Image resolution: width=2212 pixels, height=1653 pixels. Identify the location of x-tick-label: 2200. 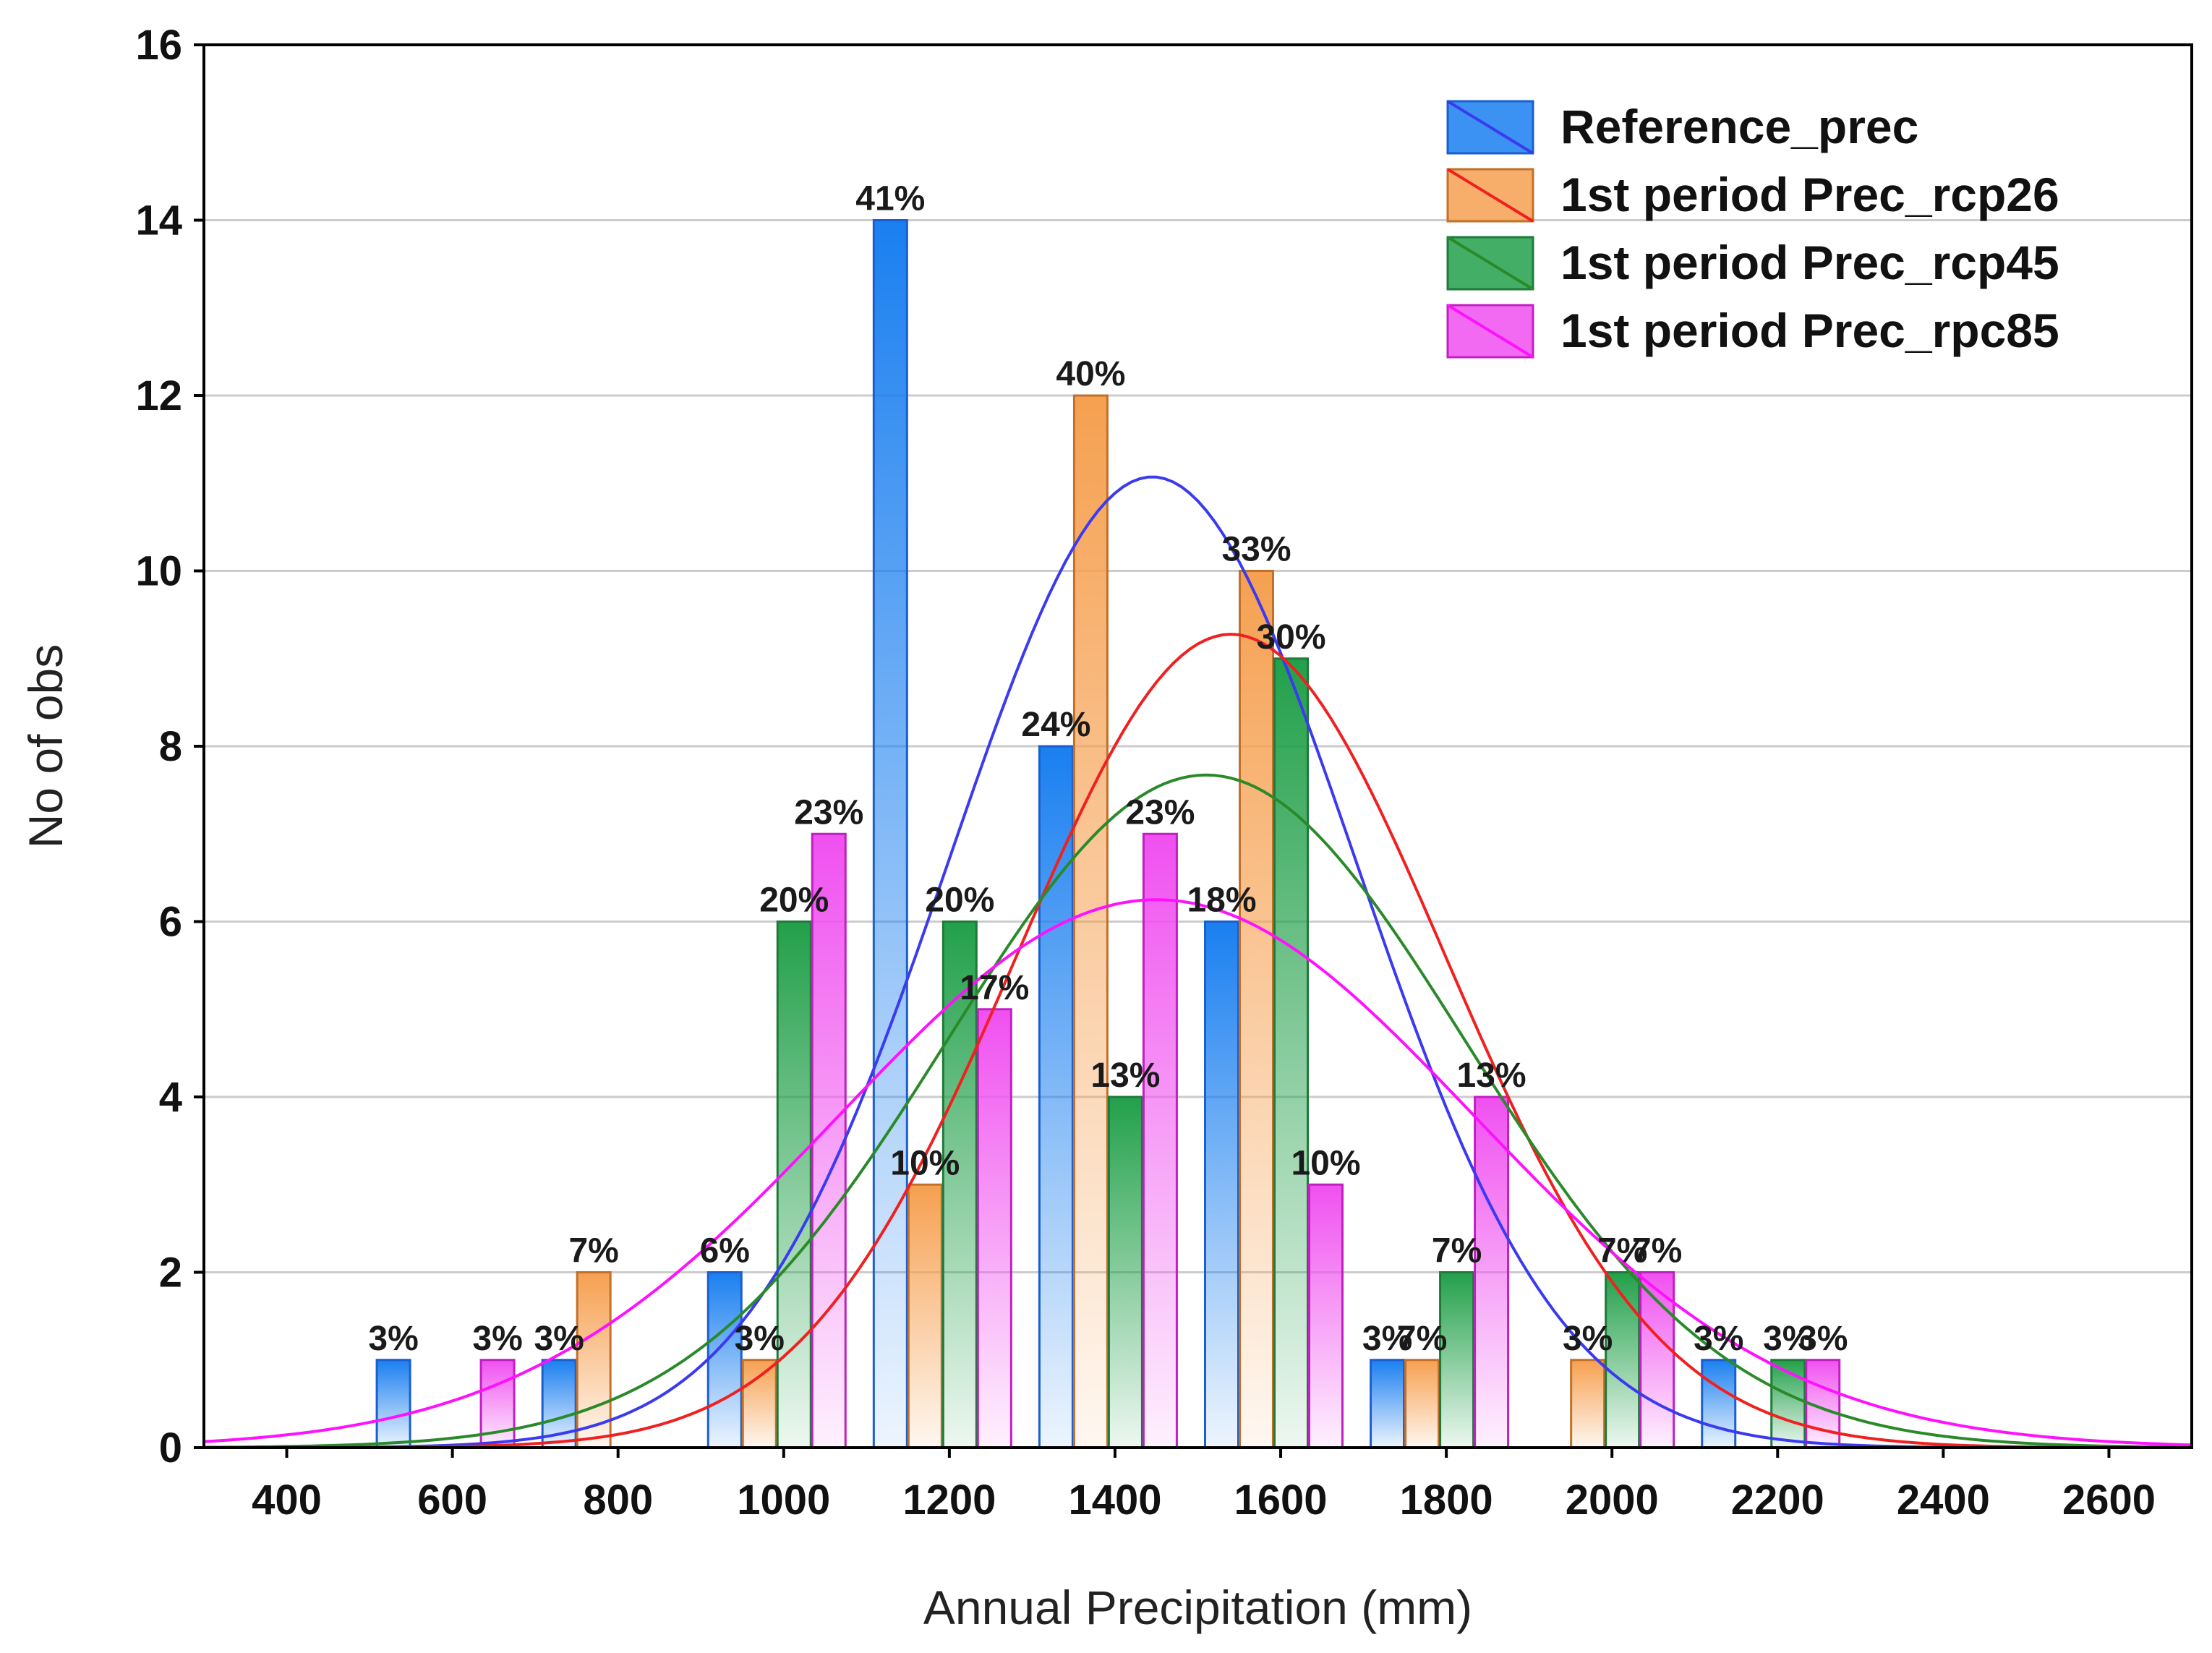
(1777, 1501).